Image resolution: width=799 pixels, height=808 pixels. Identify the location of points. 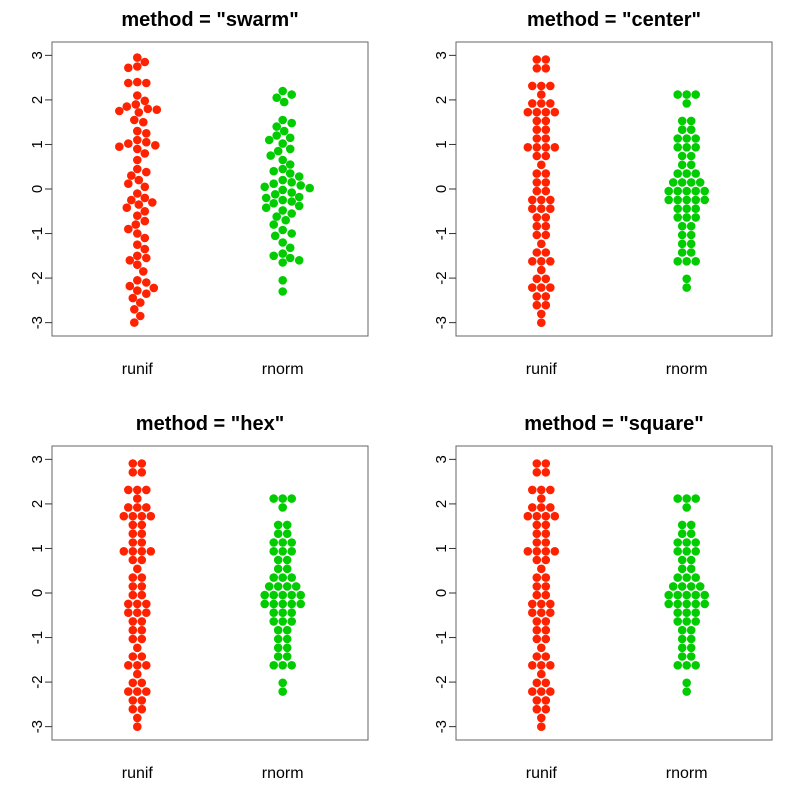
(215, 190).